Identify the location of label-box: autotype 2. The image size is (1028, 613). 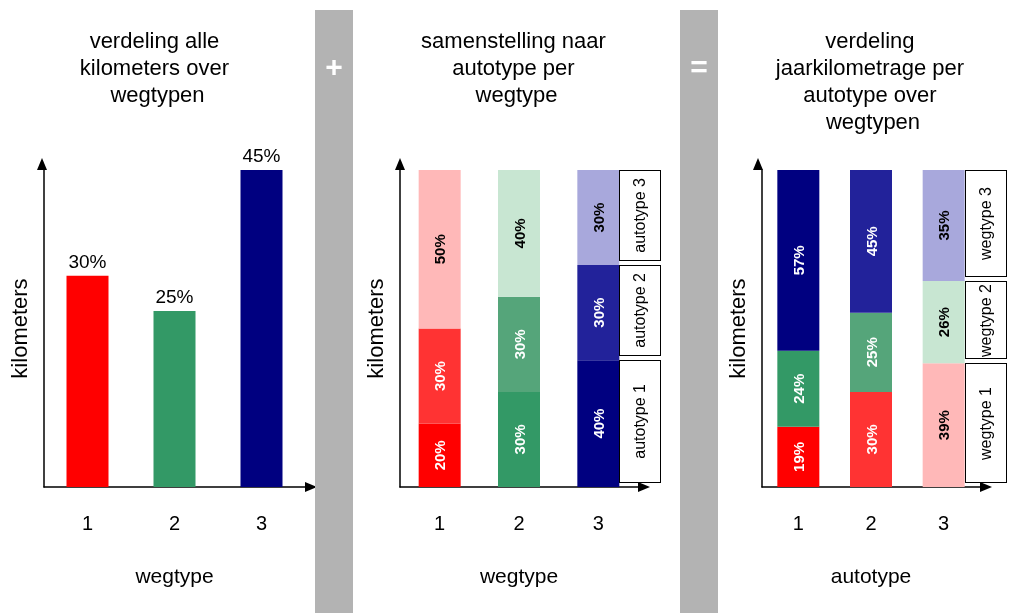
(640, 311).